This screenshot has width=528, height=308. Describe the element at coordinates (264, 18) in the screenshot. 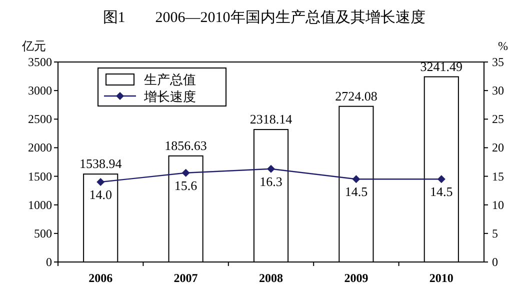

I see `title: 图1 2006—2010年国内生产总值及其增长速度` at that location.